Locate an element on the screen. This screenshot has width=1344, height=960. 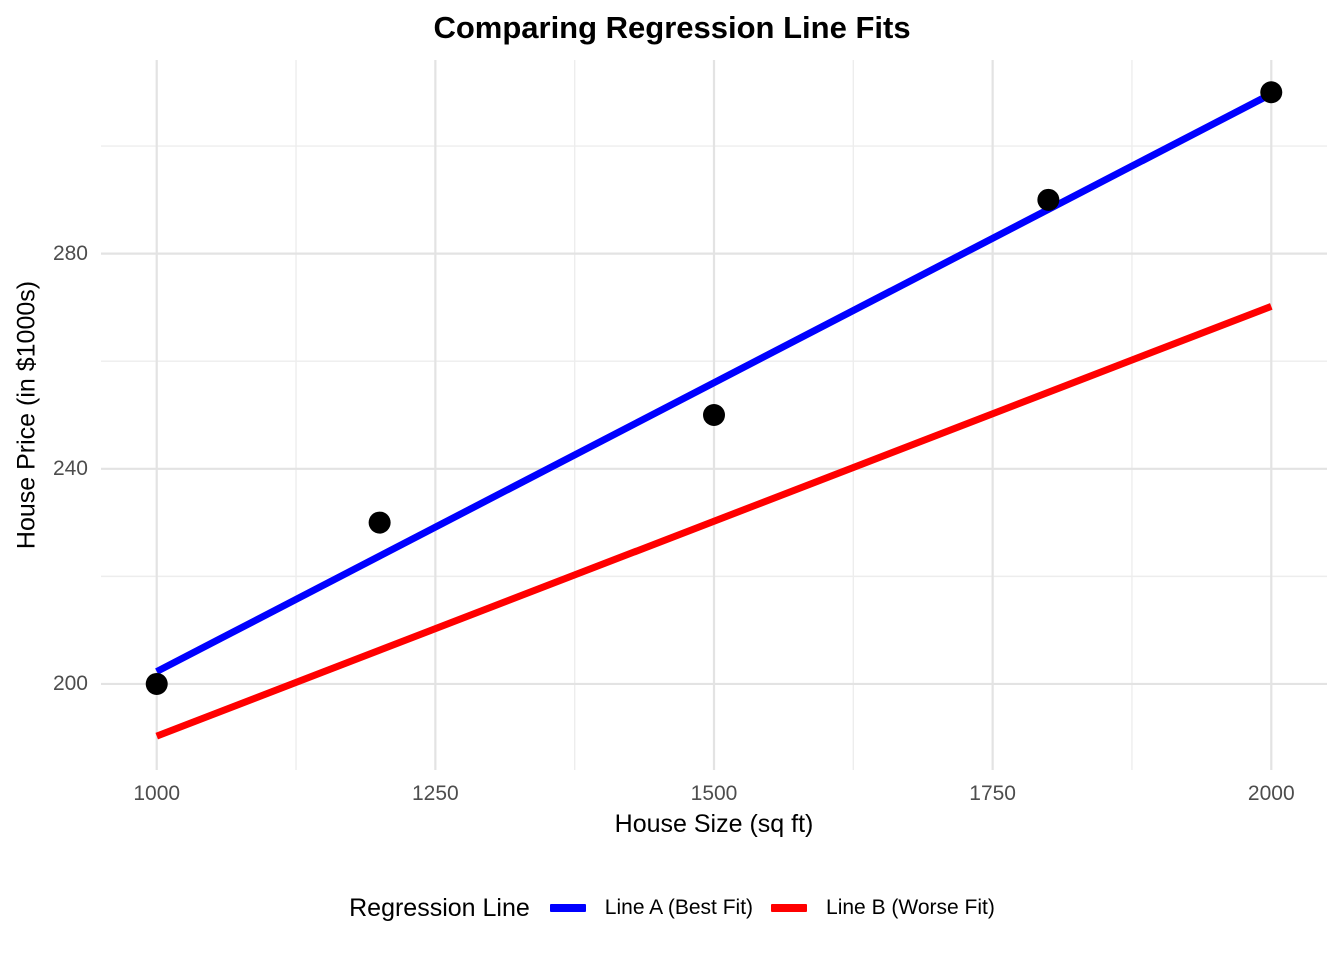
y-tick-label: 240 is located at coordinates (70, 468).